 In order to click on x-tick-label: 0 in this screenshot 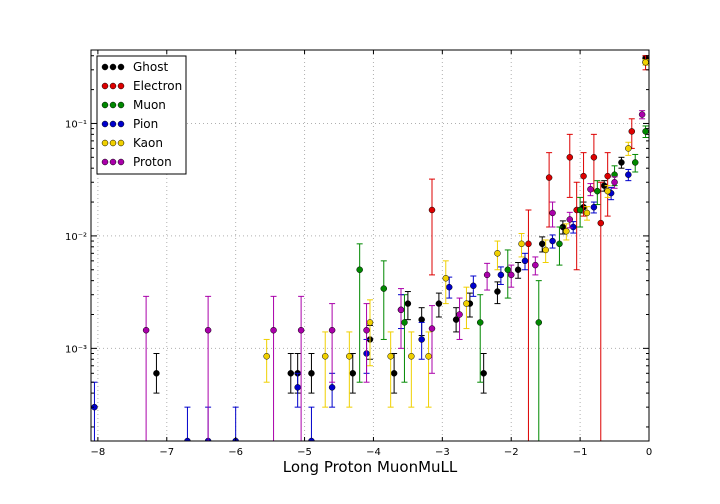, I will do `click(649, 452)`.